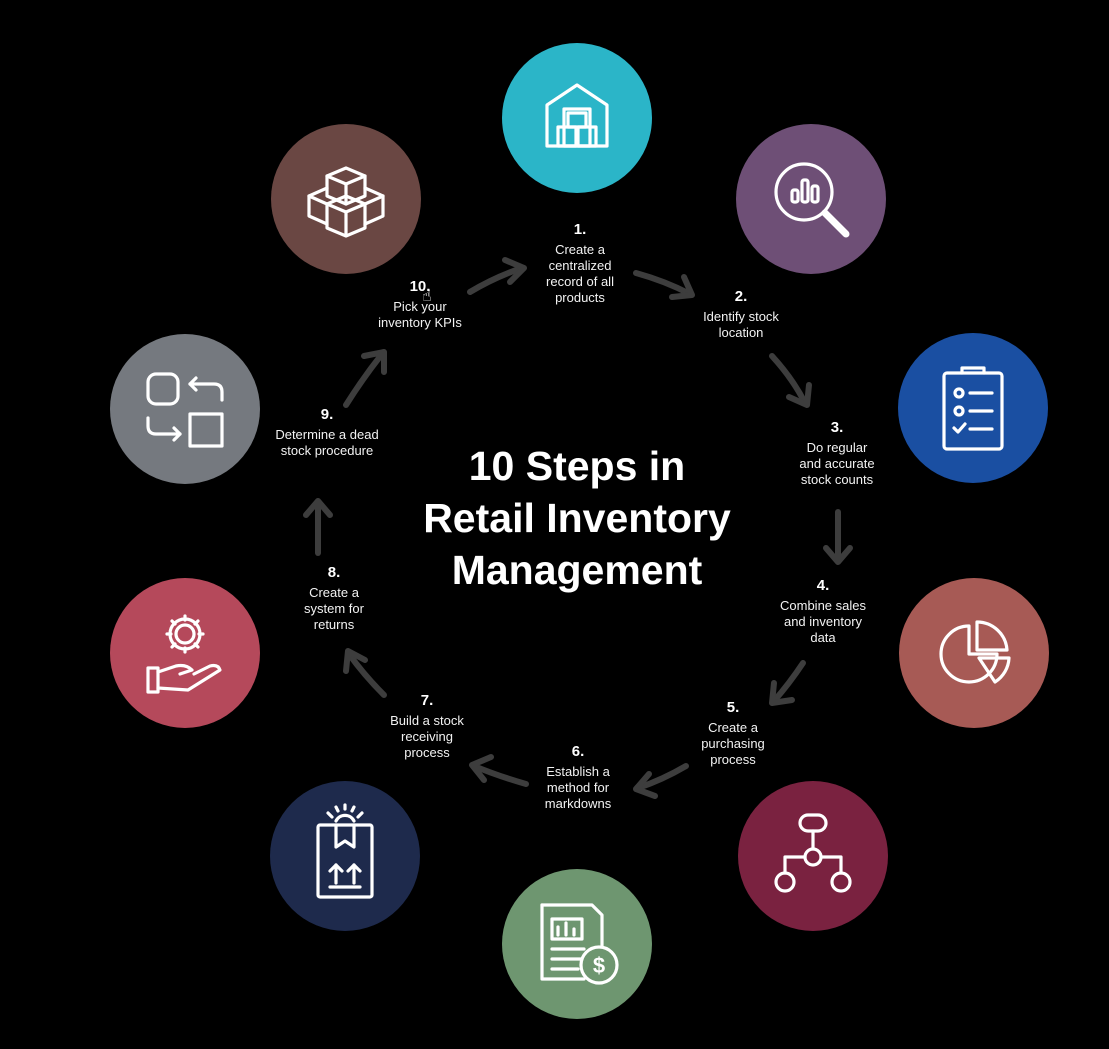 The image size is (1109, 1049). What do you see at coordinates (327, 442) in the screenshot?
I see `step-9-text: Determine a dead stock procedure` at bounding box center [327, 442].